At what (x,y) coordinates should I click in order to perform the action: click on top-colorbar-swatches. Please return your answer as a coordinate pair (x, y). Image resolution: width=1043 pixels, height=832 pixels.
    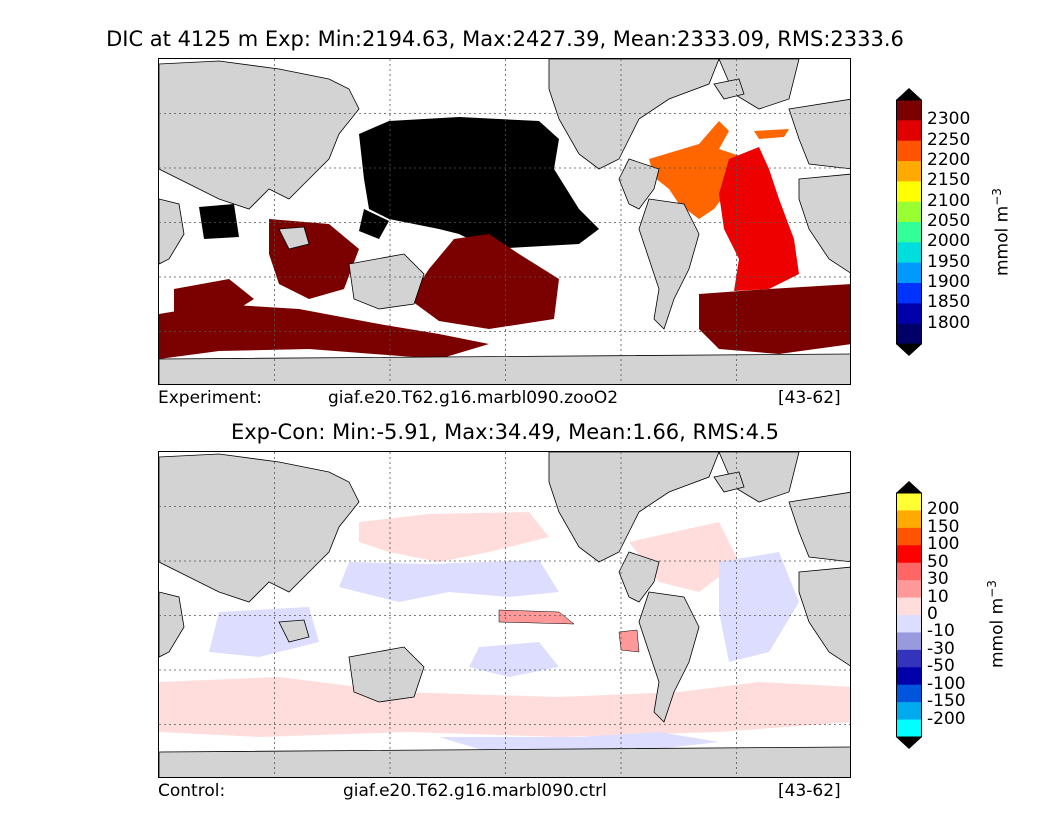
    Looking at the image, I should click on (909, 222).